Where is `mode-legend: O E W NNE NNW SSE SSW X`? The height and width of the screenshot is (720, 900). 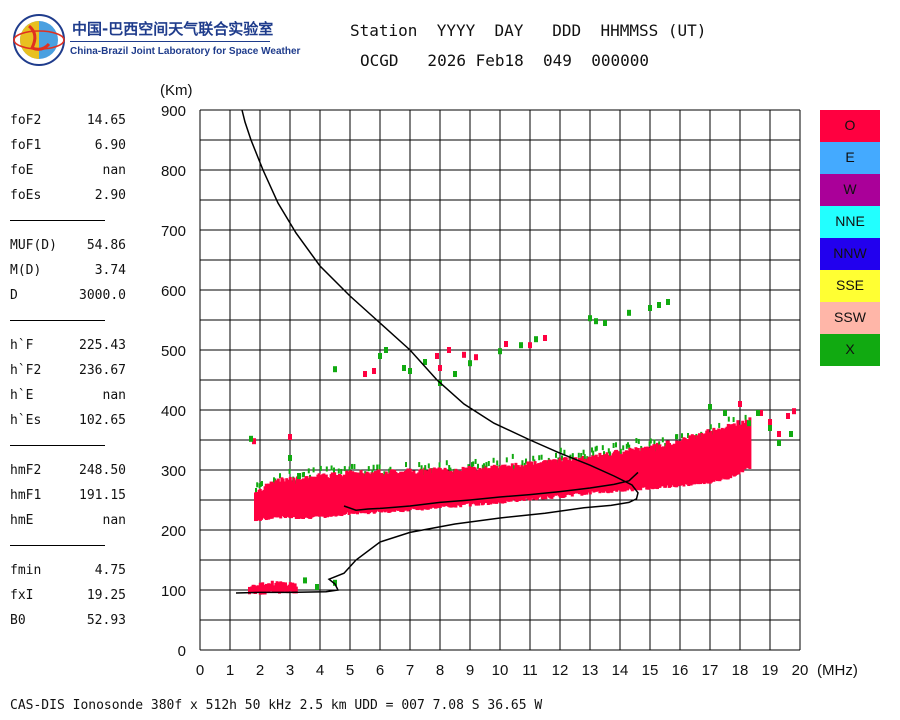 mode-legend: O E W NNE NNW SSE SSW X is located at coordinates (850, 238).